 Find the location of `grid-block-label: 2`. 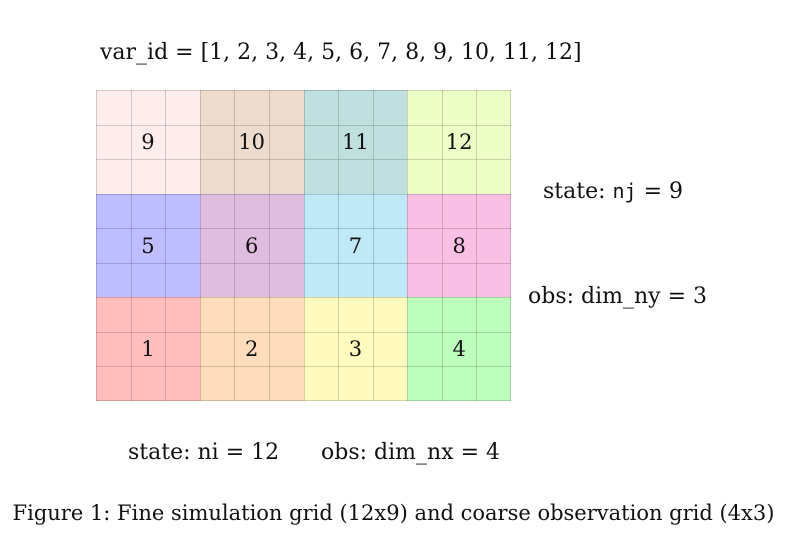

grid-block-label: 2 is located at coordinates (251, 349).